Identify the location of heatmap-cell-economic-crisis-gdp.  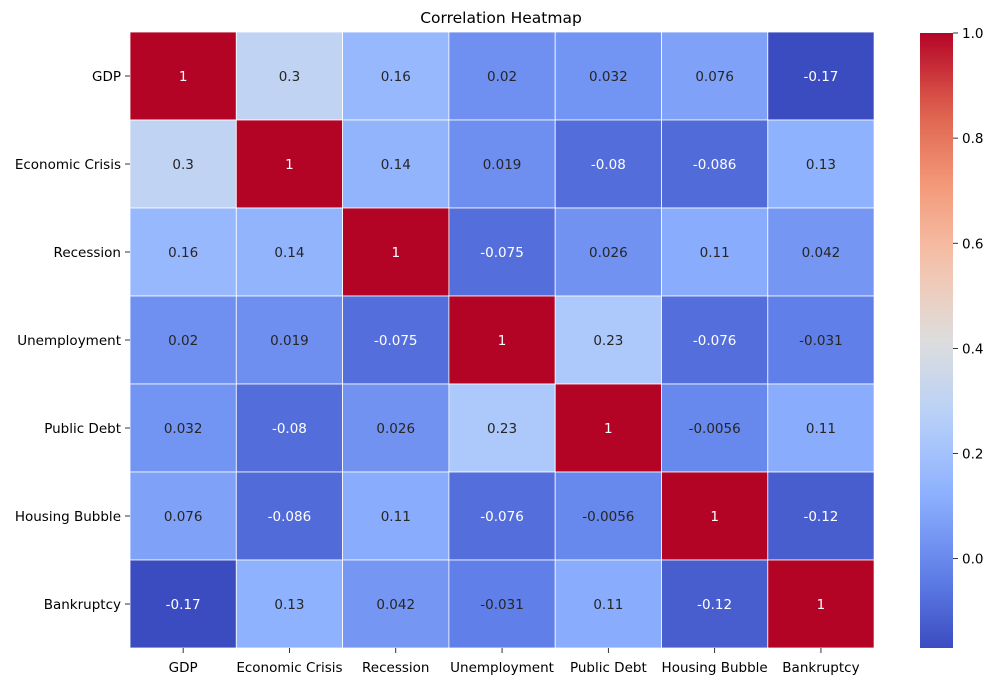
(183, 164).